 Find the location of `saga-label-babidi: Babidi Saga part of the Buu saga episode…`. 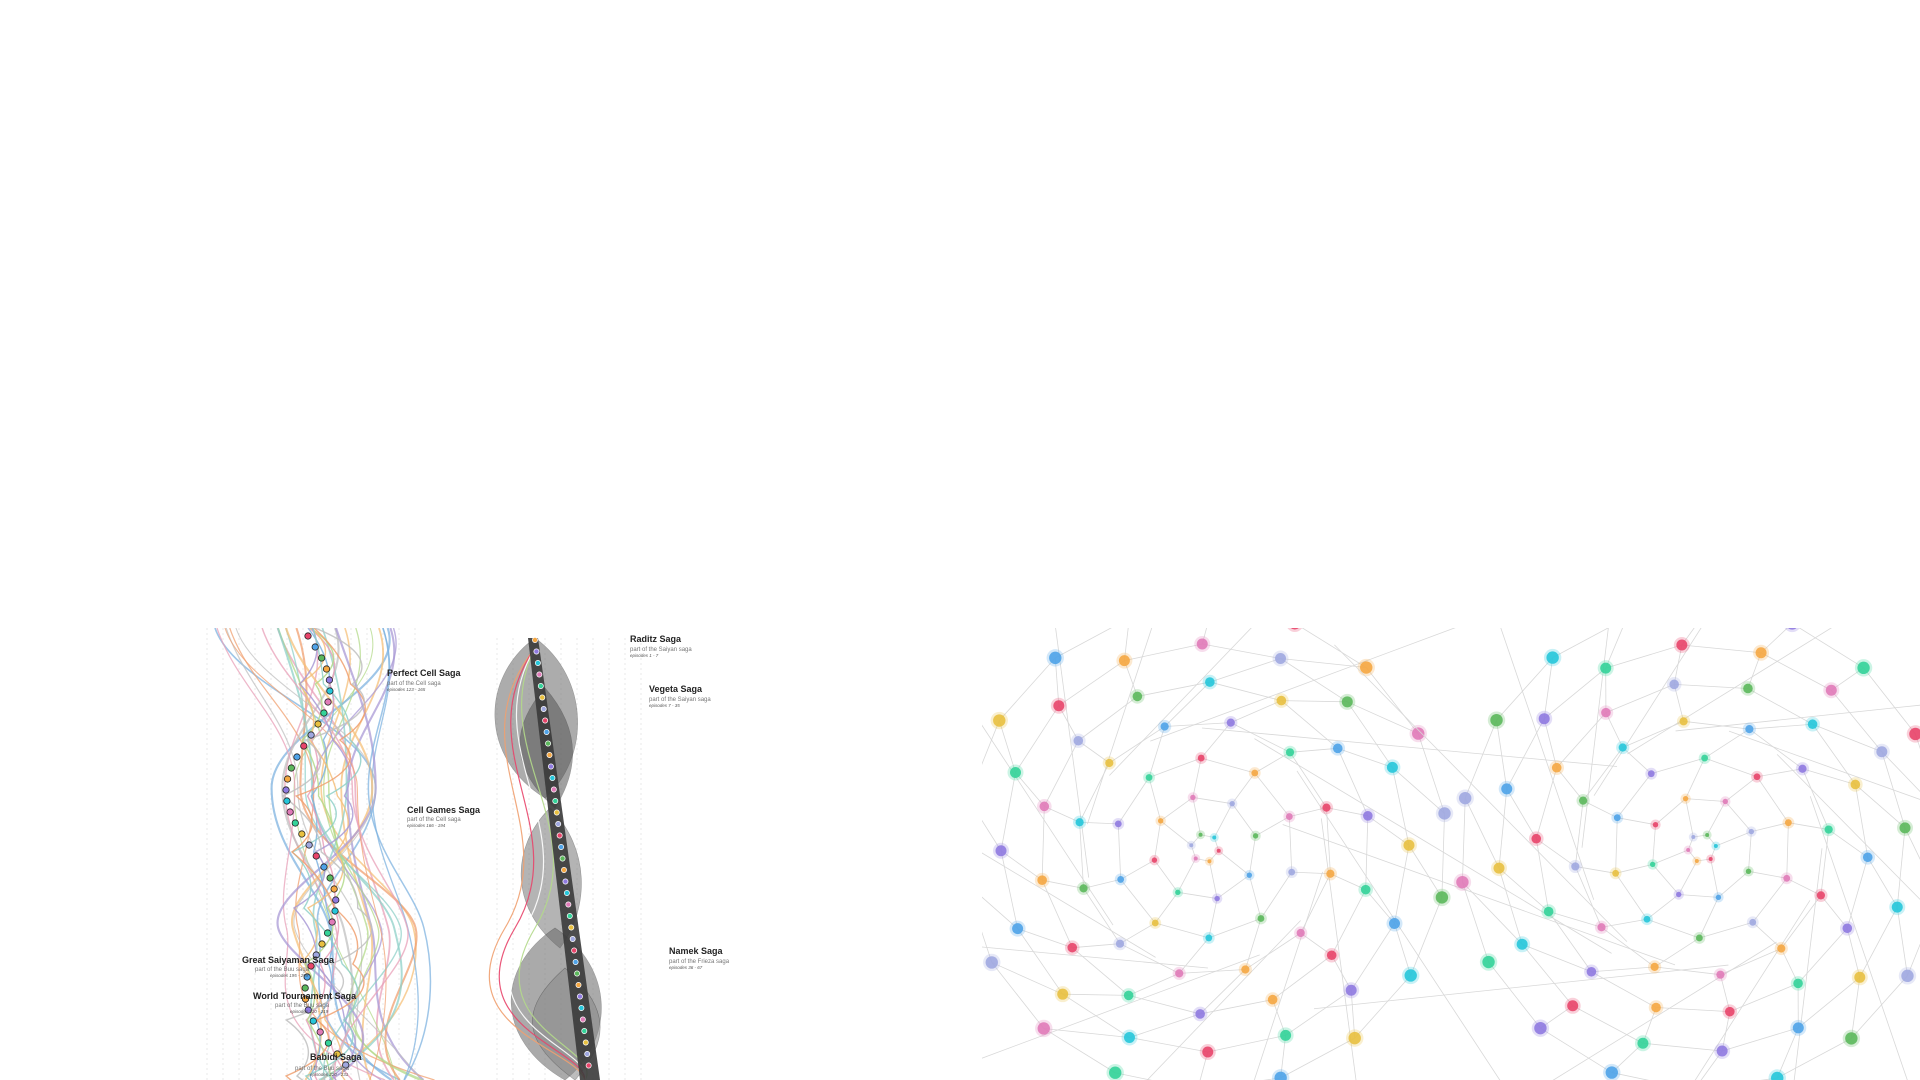

saga-label-babidi: Babidi Saga part of the Buu saga episode… is located at coordinates (329, 1064).